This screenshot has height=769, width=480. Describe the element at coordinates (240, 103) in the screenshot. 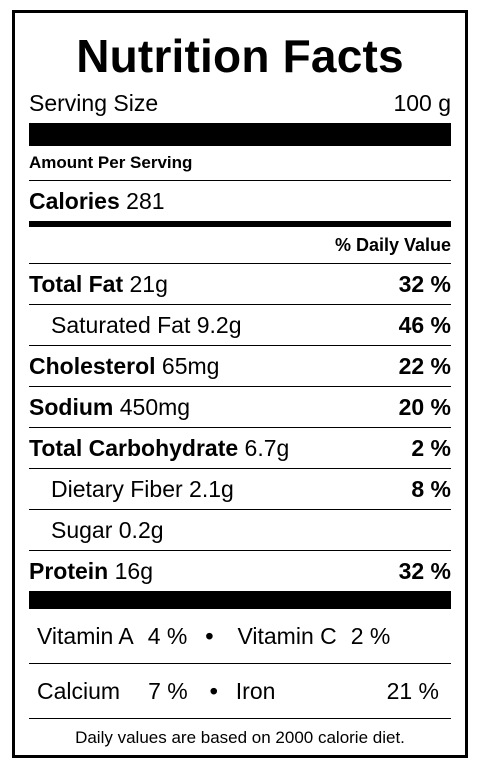

I see `serving-size-row: Serving Size 100 g` at that location.